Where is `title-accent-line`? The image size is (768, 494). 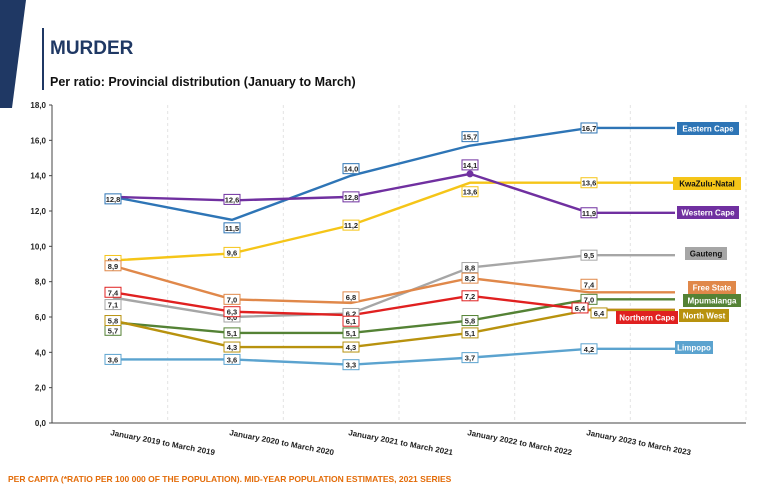 title-accent-line is located at coordinates (43, 59).